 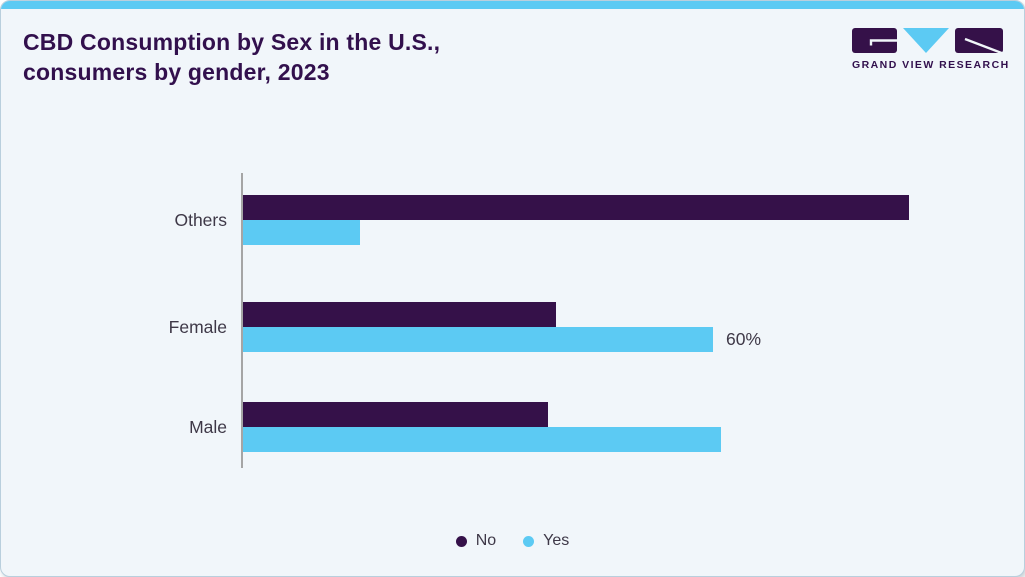 I want to click on category-label-male: Male, so click(x=208, y=427).